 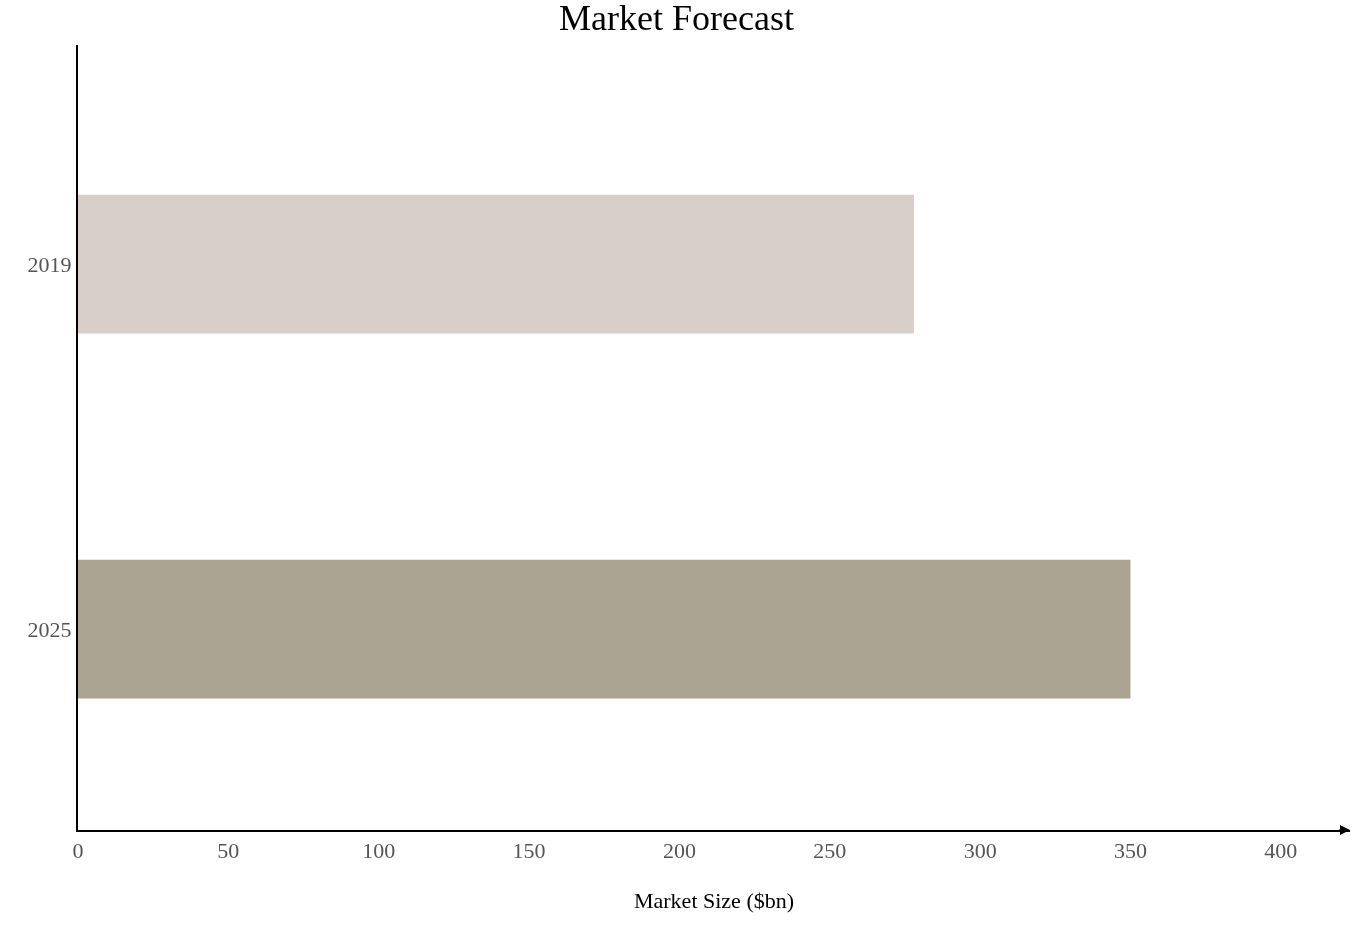 I want to click on x-tick-label: 400, so click(x=1281, y=851).